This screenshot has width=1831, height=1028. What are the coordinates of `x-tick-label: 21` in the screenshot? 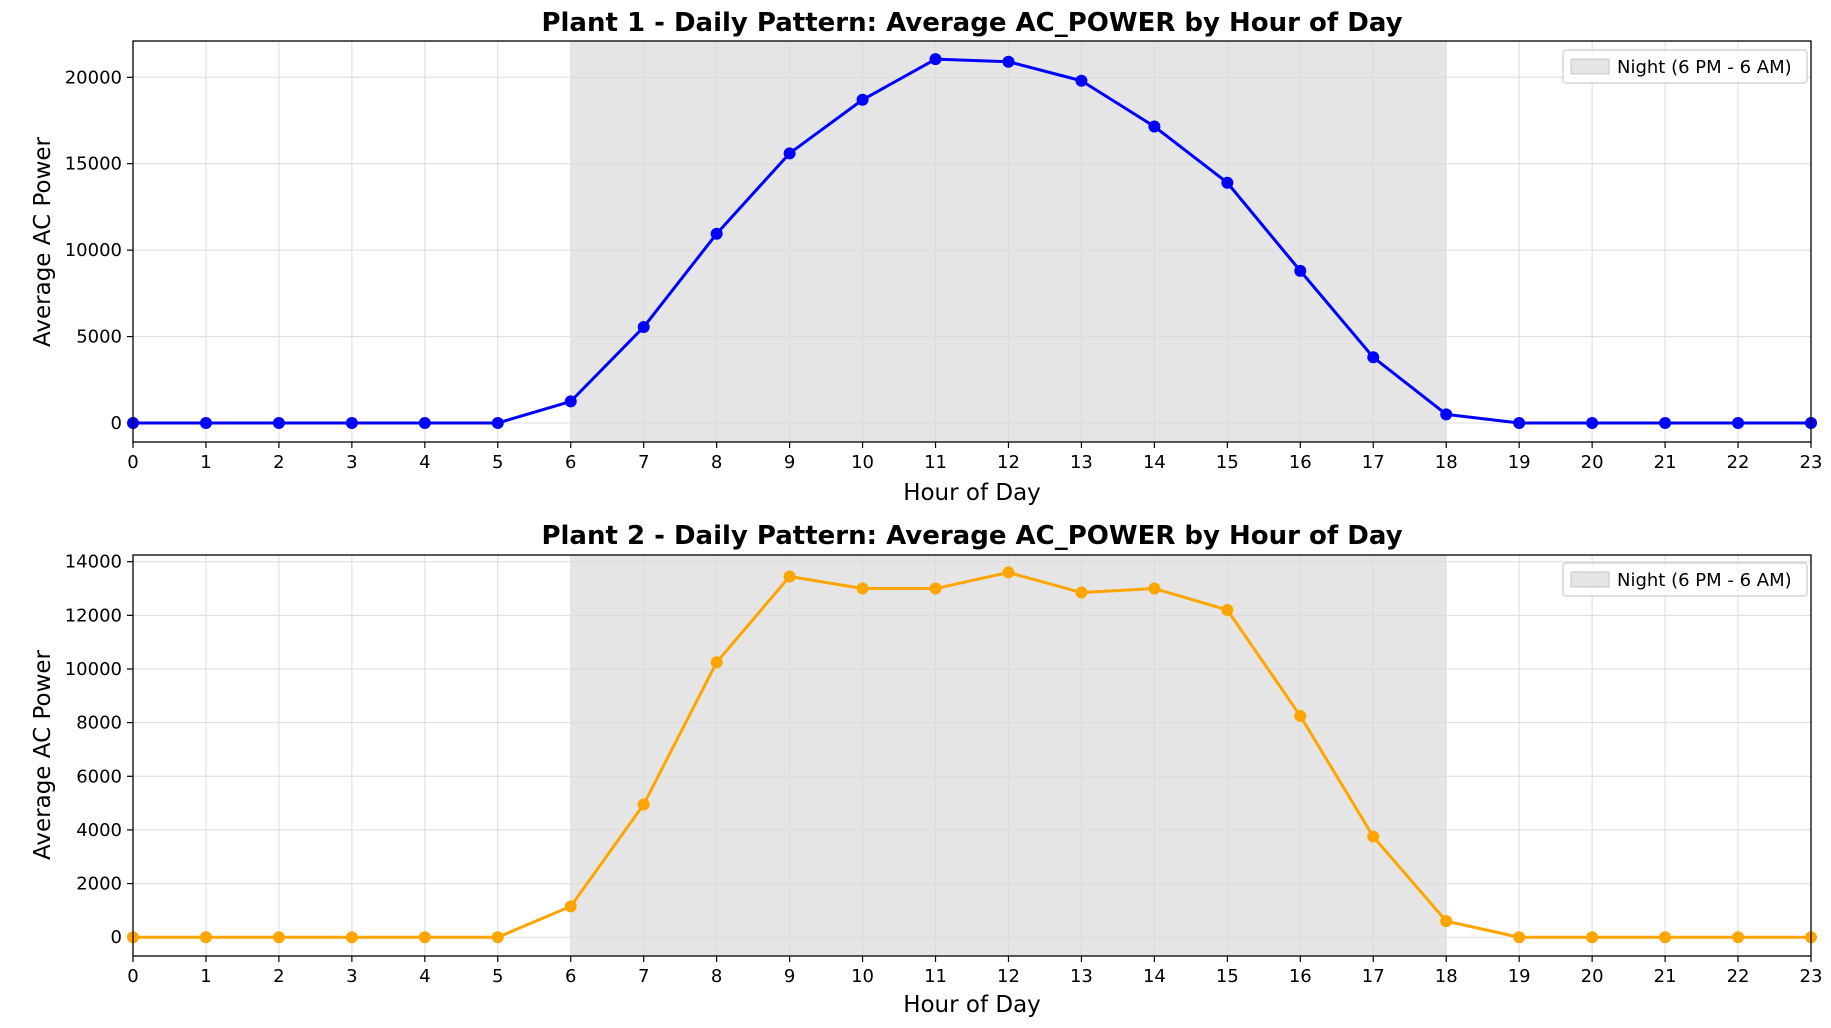 It's located at (1665, 462).